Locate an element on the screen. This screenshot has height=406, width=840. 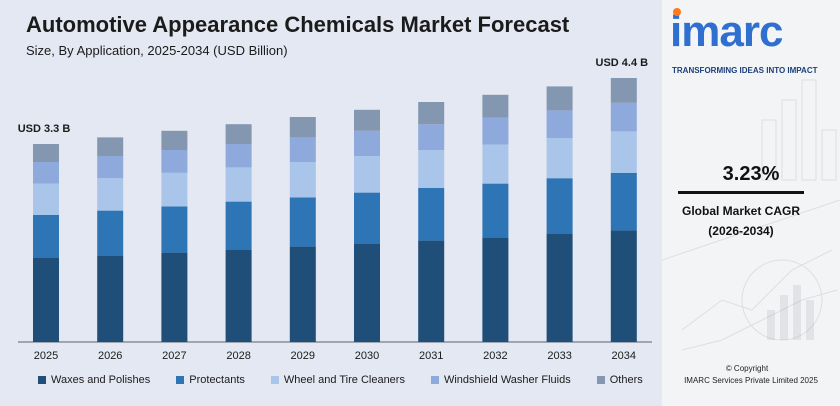
legend-item: Protectants is located at coordinates (210, 380).